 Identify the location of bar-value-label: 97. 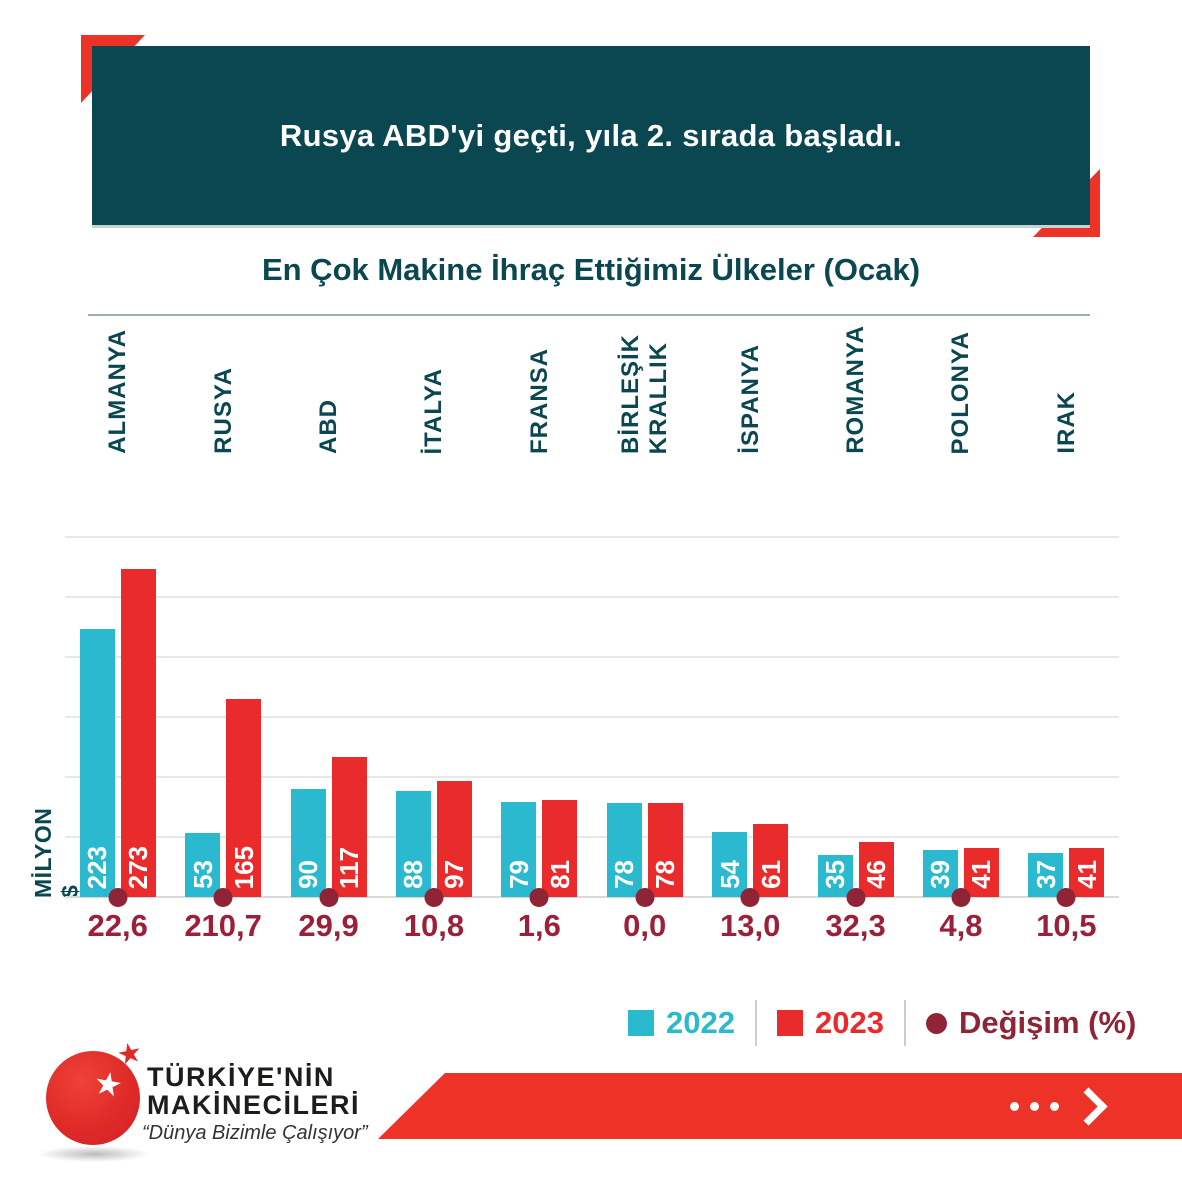
(454, 874).